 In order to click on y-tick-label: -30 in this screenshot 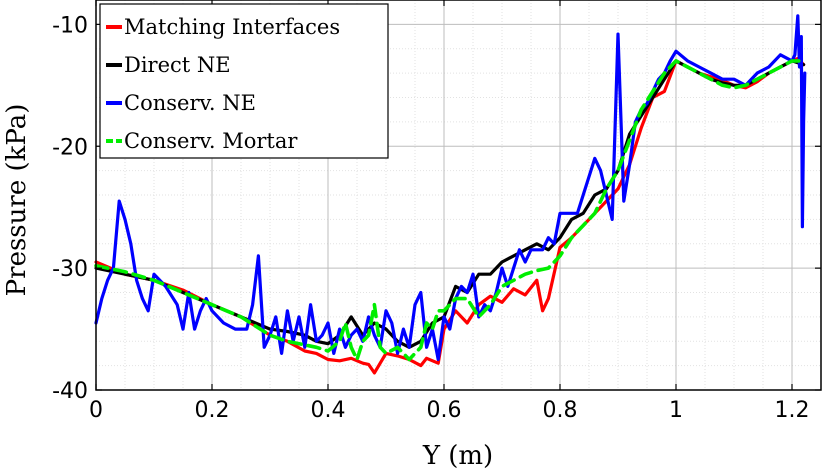, I will do `click(70, 269)`.